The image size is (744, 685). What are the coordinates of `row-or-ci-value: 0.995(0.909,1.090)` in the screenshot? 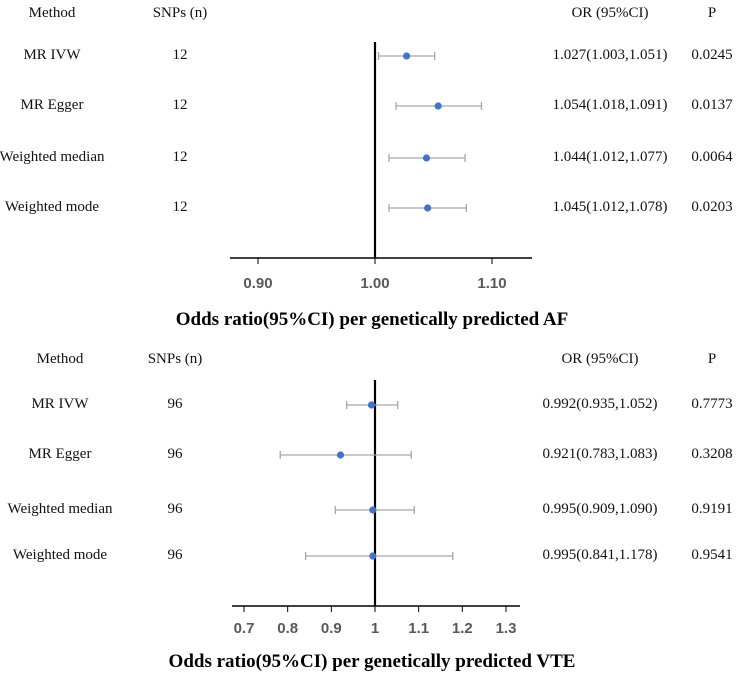 It's located at (600, 509).